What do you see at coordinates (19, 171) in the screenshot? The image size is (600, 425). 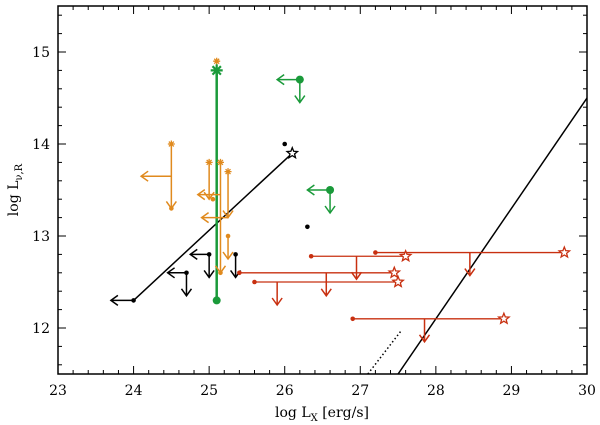 I see `y-axis-label-sub: ν,R` at bounding box center [19, 171].